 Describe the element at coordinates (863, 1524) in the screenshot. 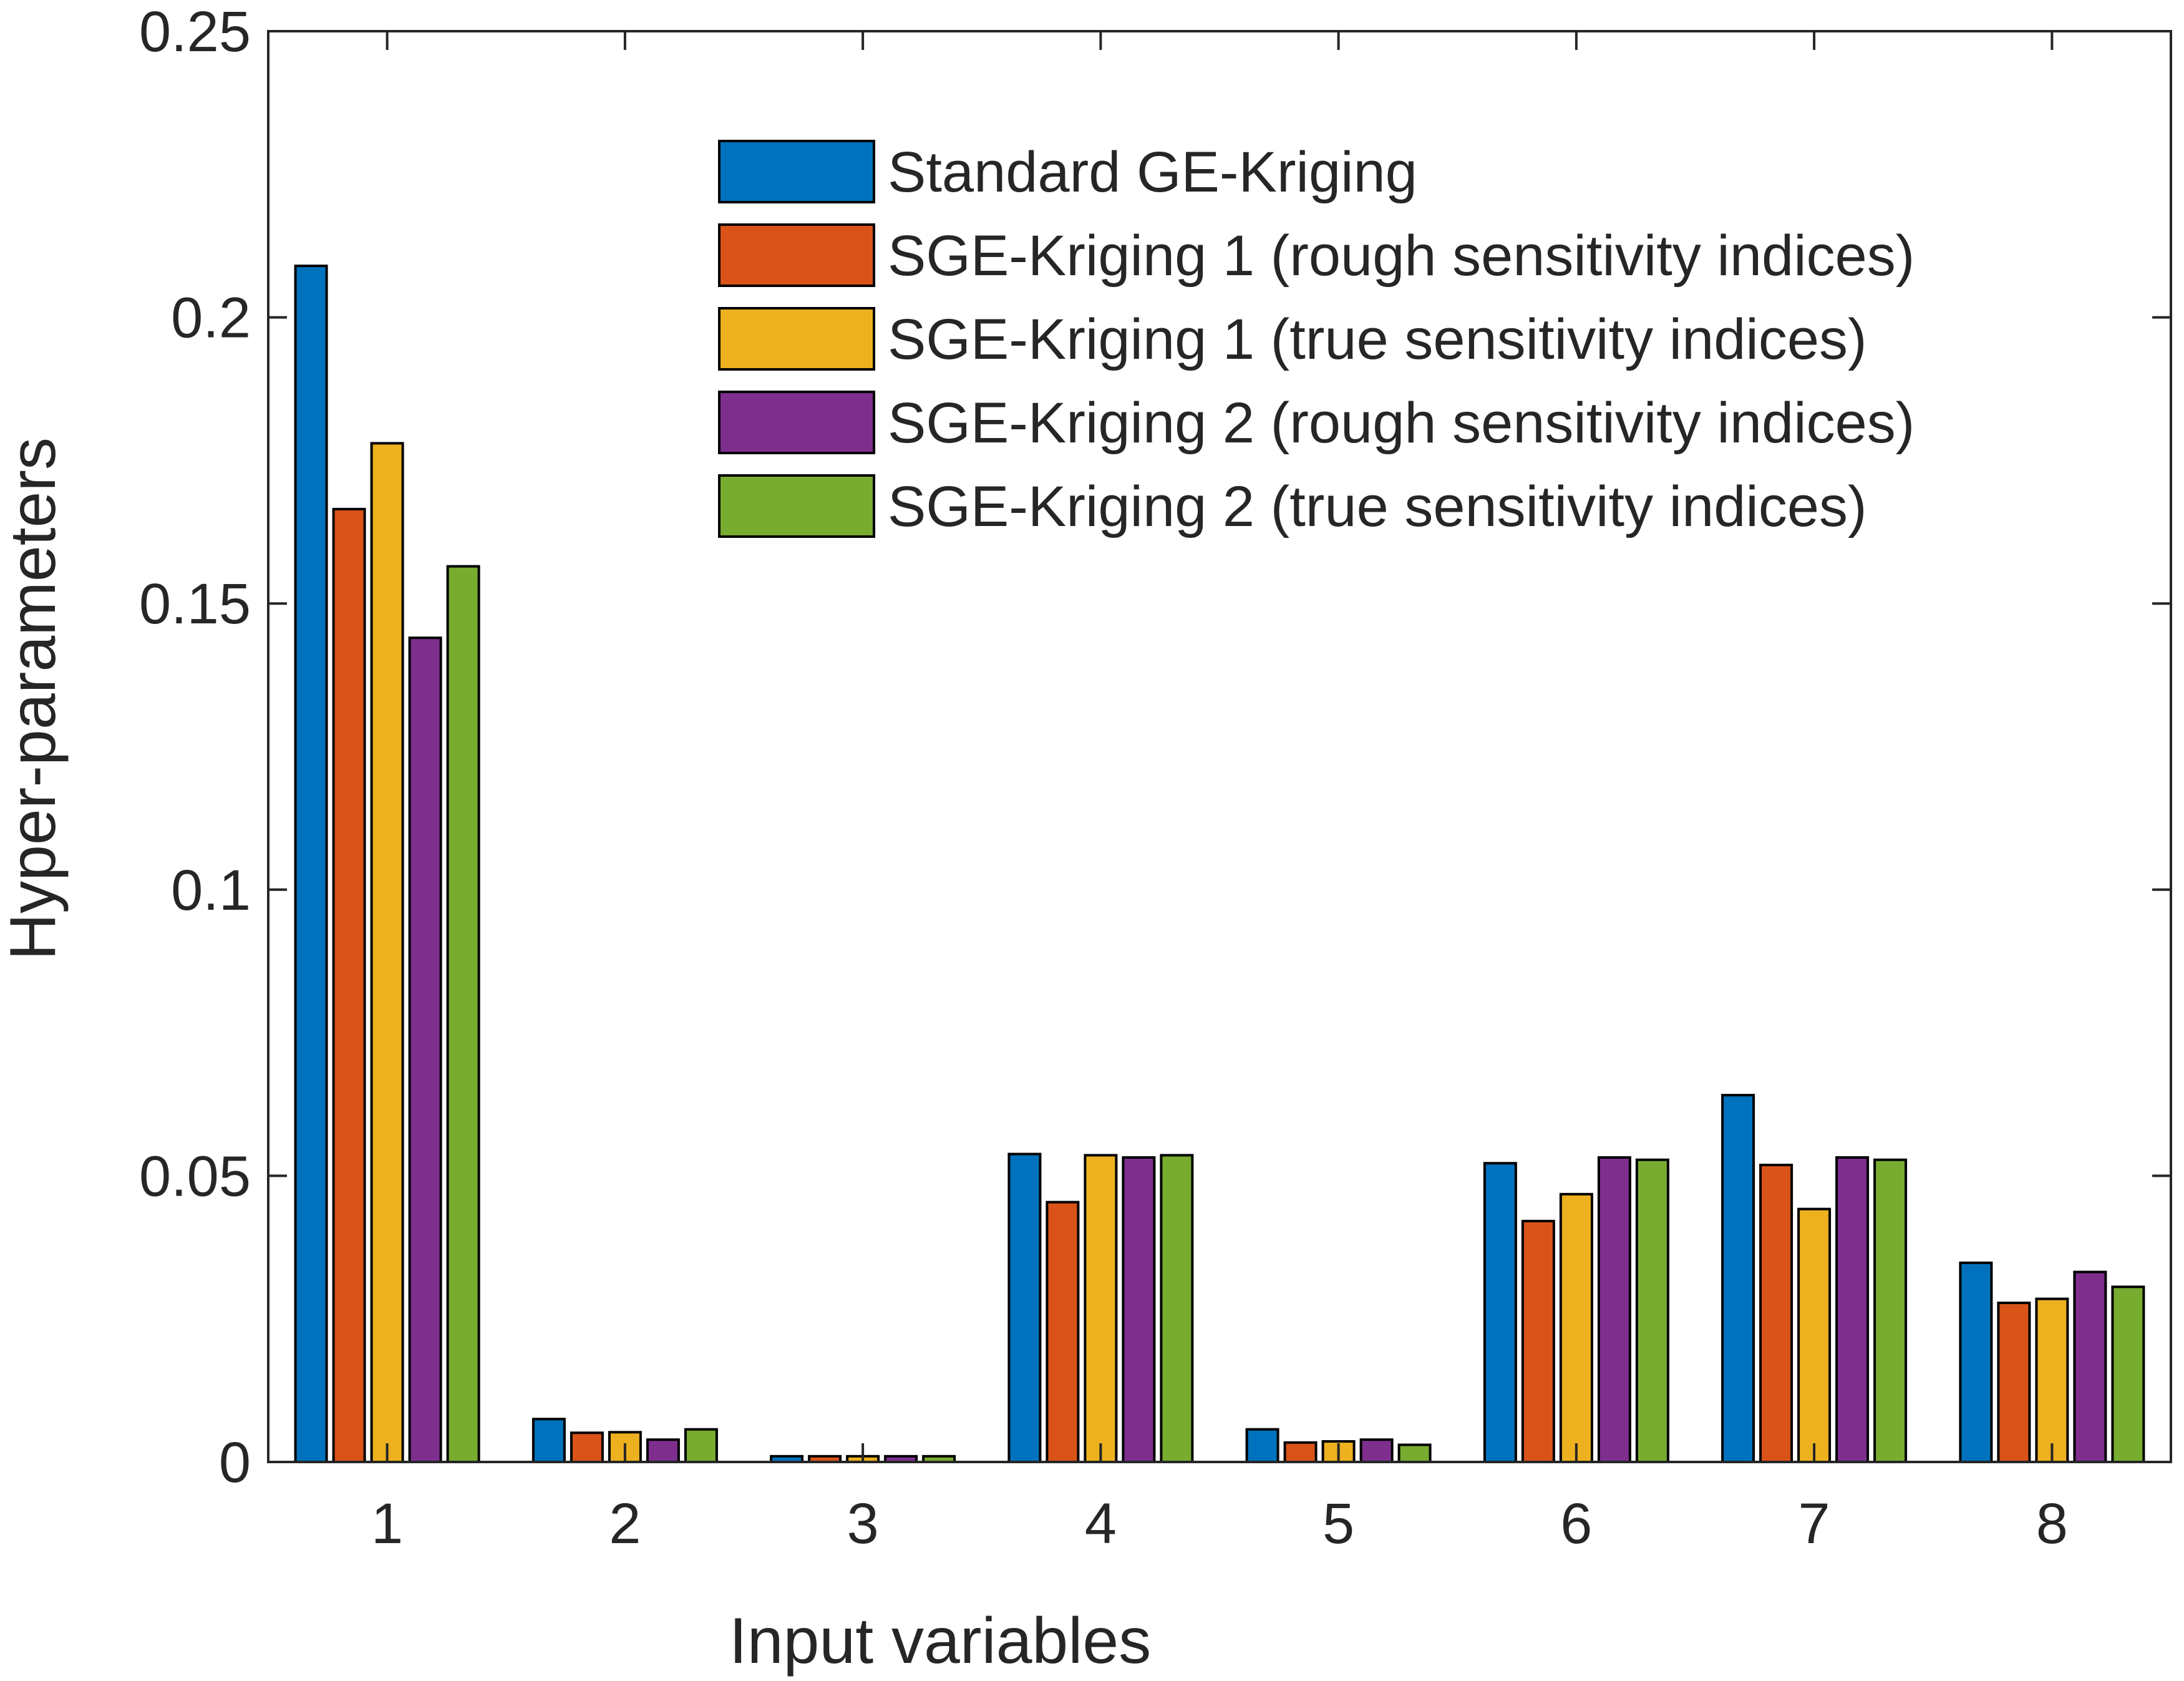

I see `x-tick-label: 3` at that location.